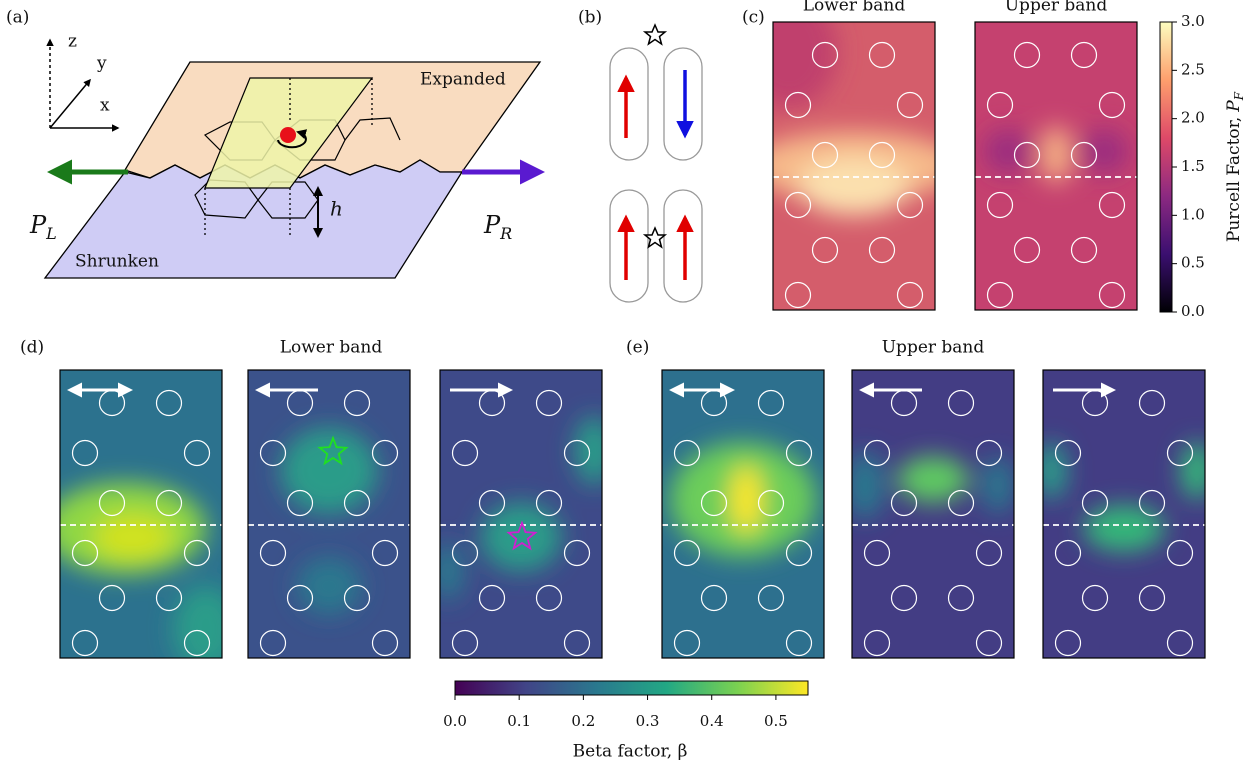  I want to click on dipole-rotation, so click(292, 139).